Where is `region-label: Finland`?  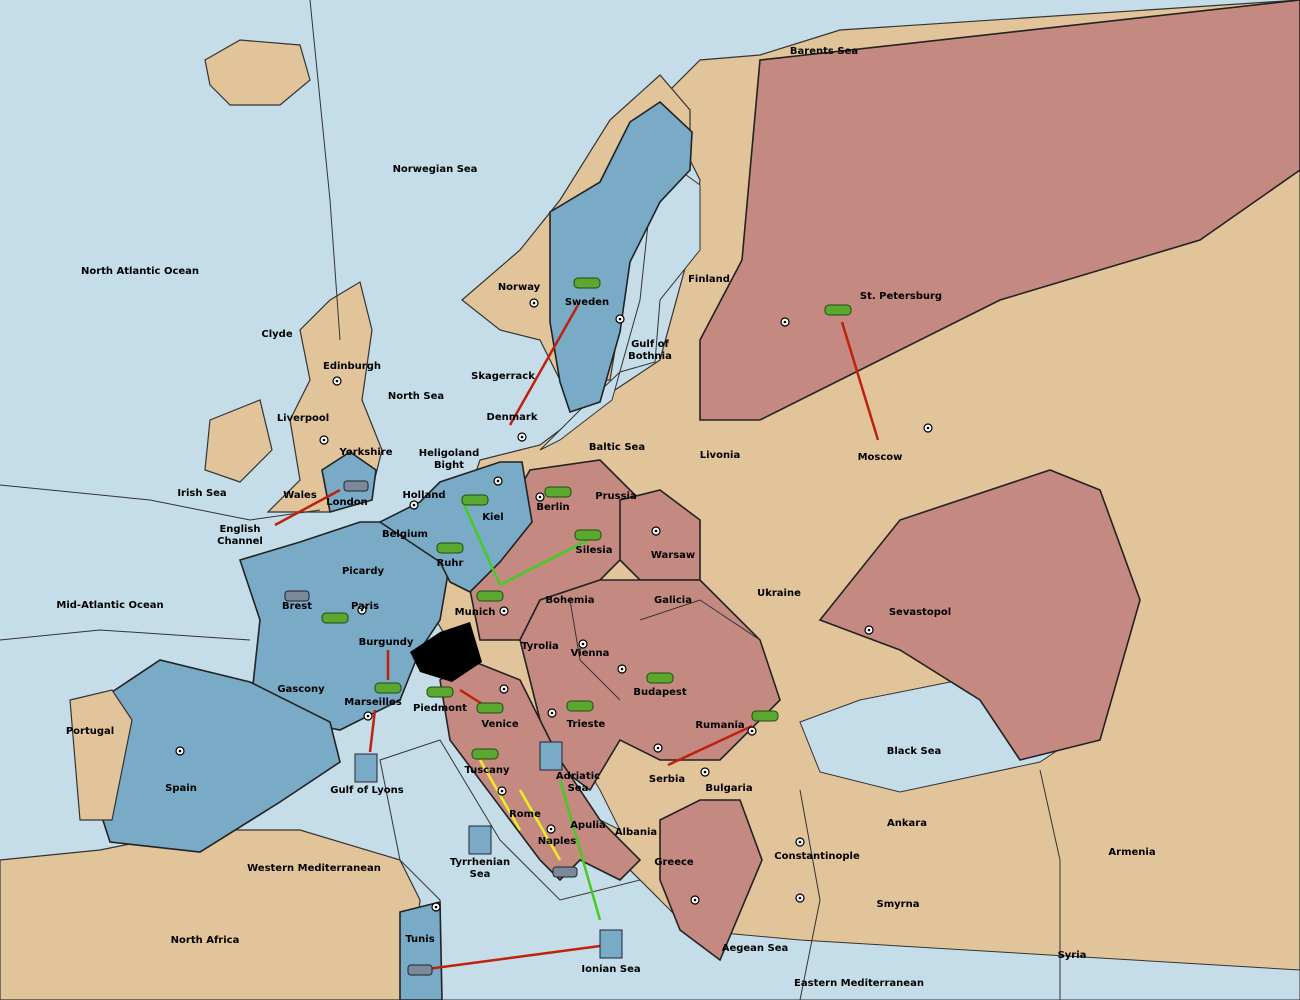
region-label: Finland is located at coordinates (709, 279).